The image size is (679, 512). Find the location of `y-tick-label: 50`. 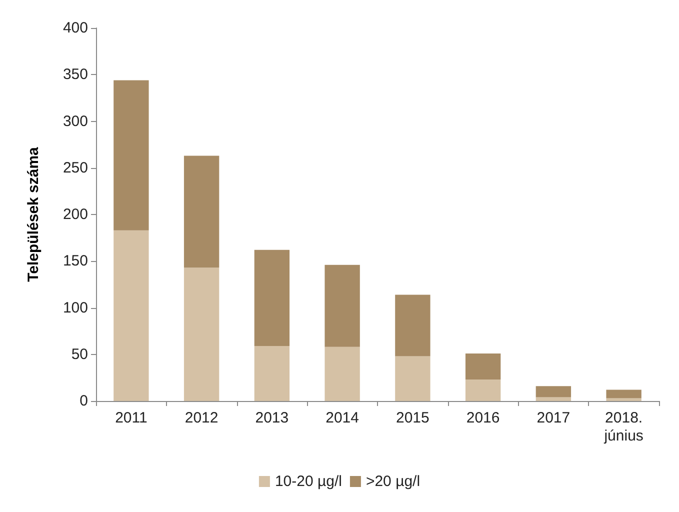

y-tick-label: 50 is located at coordinates (79, 354).